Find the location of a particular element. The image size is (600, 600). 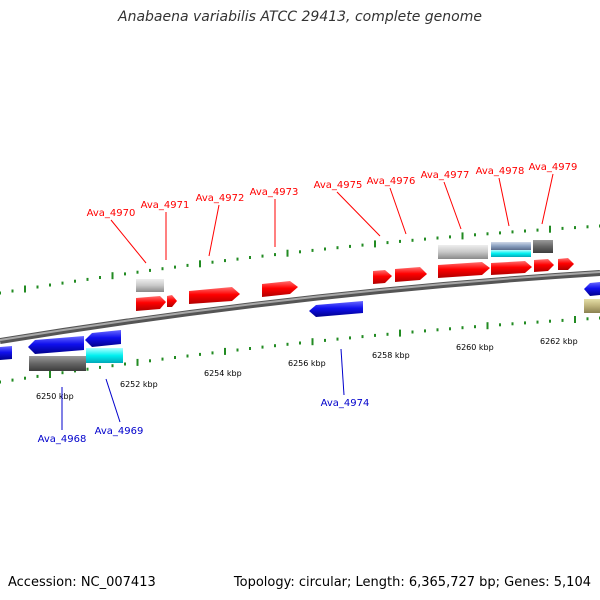

forward-features is located at coordinates (355, 275).